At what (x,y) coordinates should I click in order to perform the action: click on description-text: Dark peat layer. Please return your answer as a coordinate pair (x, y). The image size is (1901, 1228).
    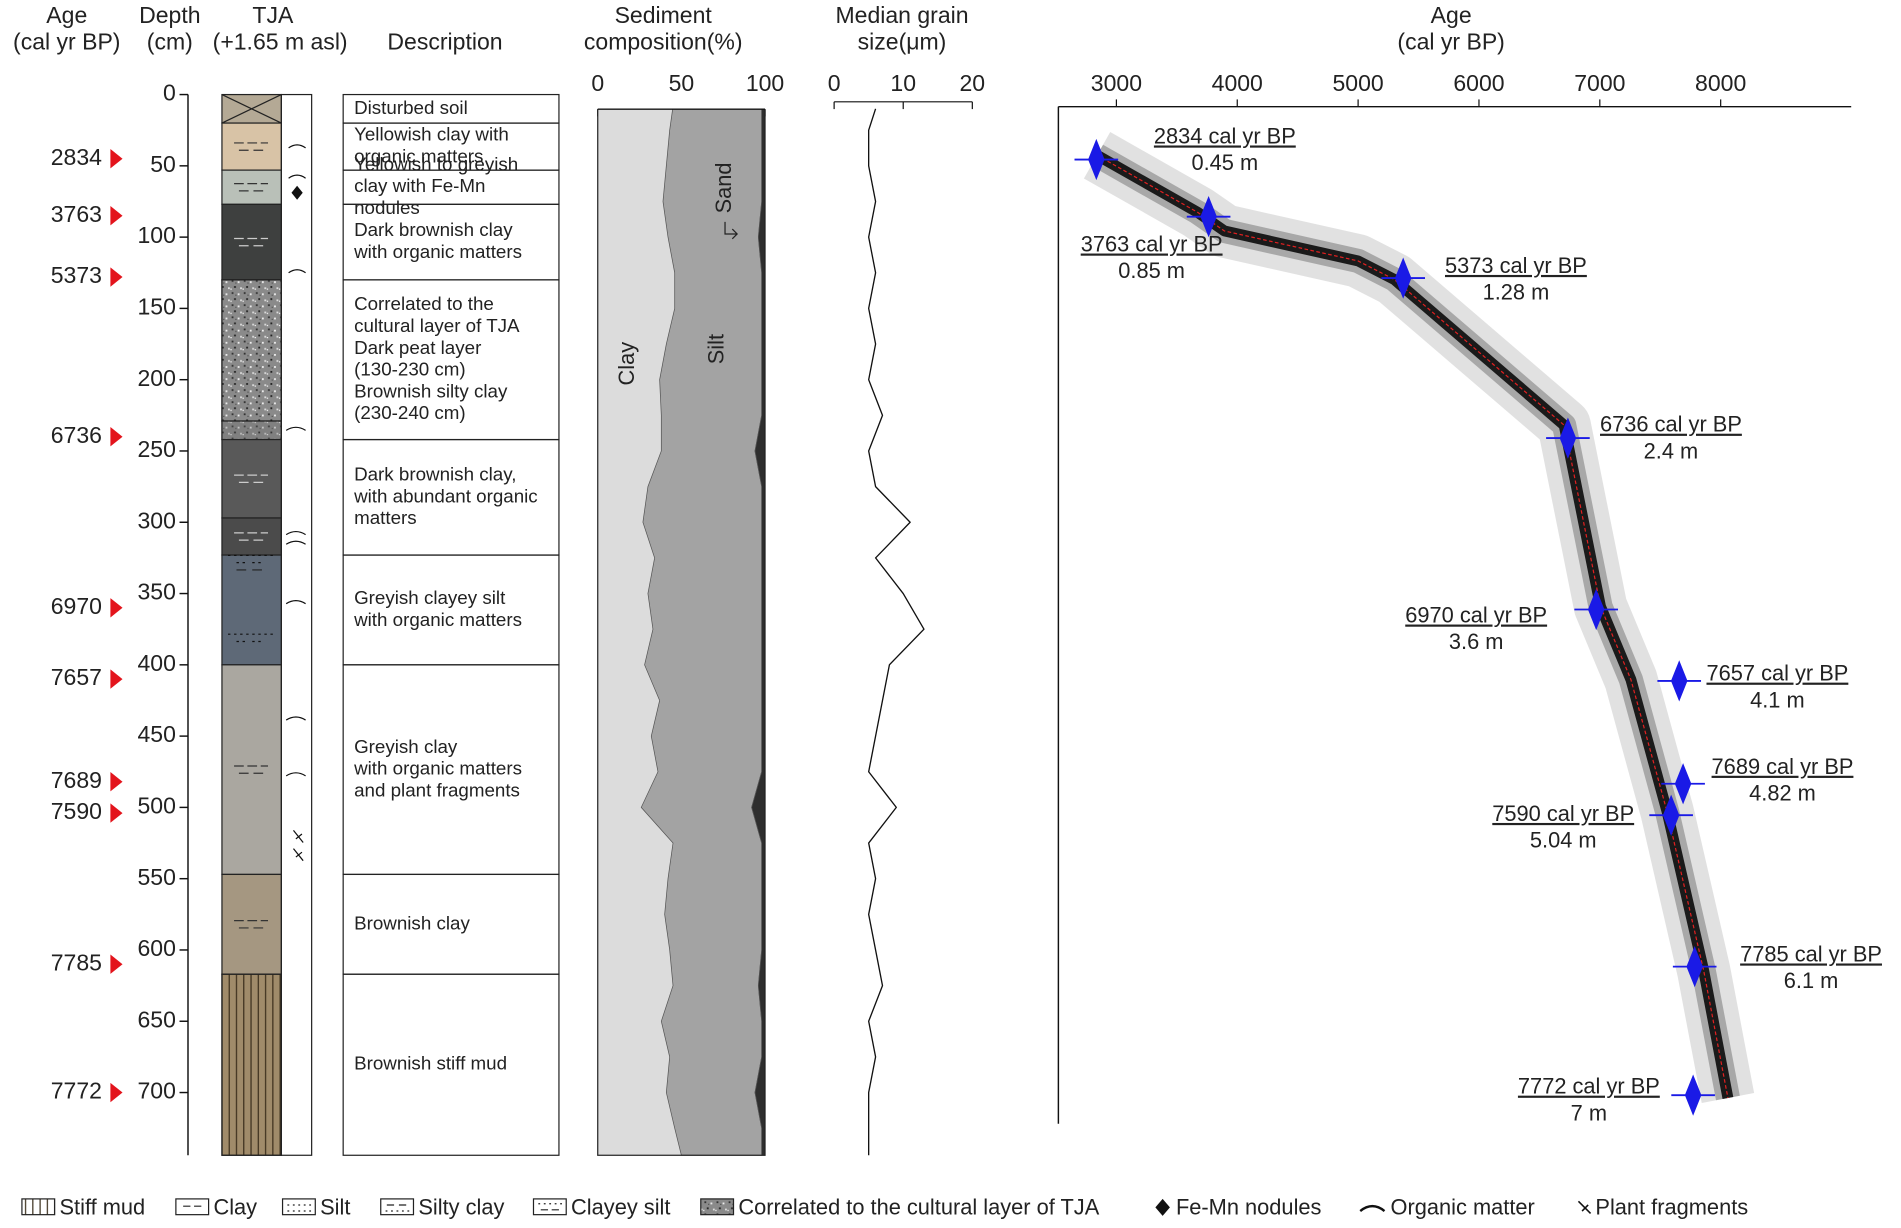
    Looking at the image, I should click on (417, 347).